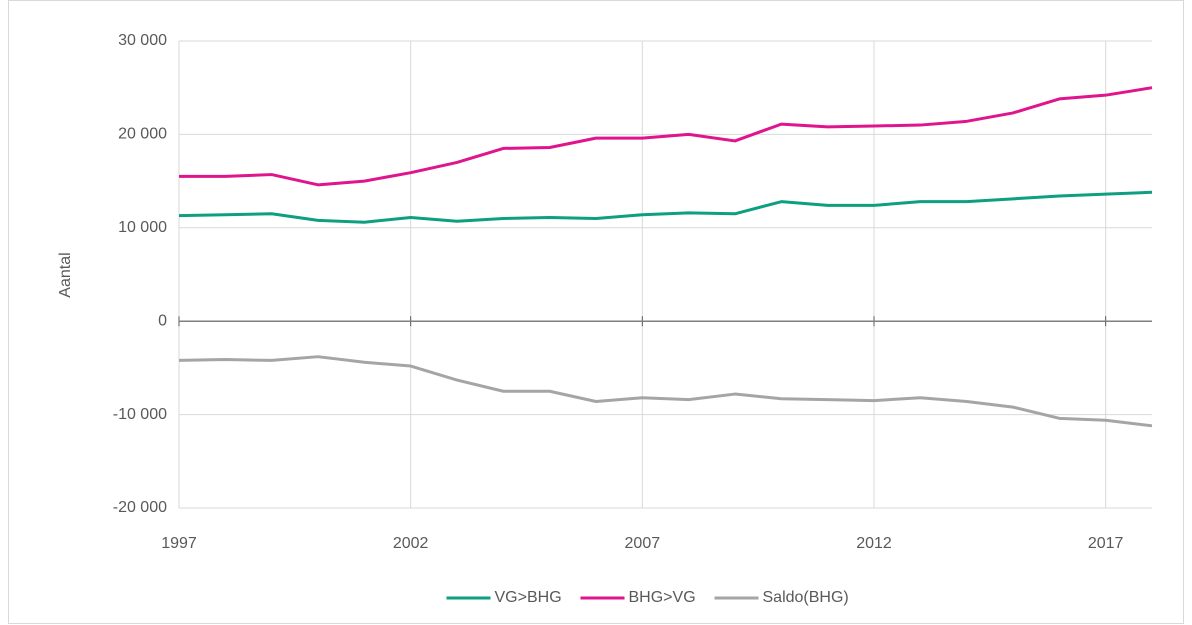 Image resolution: width=1192 pixels, height=625 pixels. What do you see at coordinates (411, 543) in the screenshot?
I see `x-tick-label: 2002` at bounding box center [411, 543].